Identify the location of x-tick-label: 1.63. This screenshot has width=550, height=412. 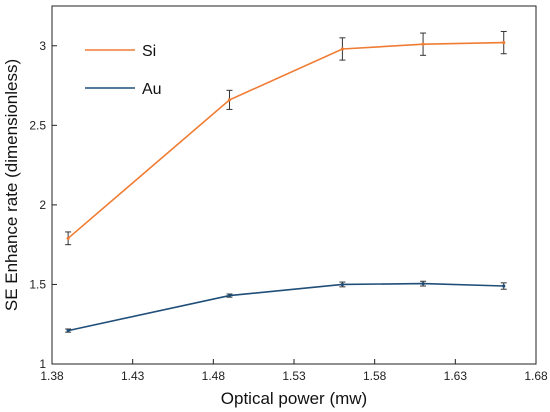
(456, 376).